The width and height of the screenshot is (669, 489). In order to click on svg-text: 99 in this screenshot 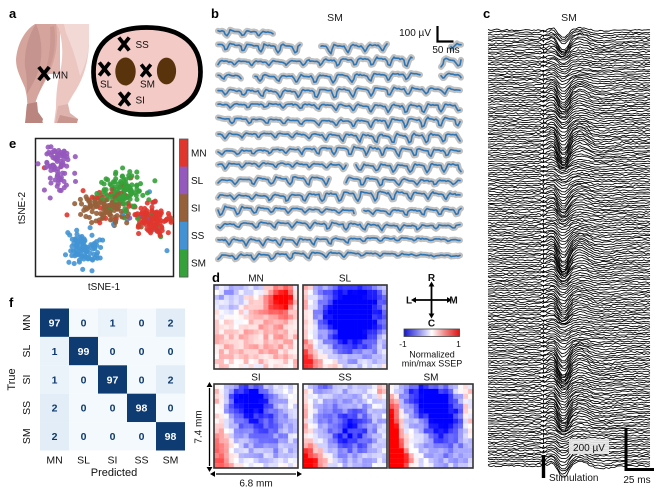, I will do `click(84, 352)`.